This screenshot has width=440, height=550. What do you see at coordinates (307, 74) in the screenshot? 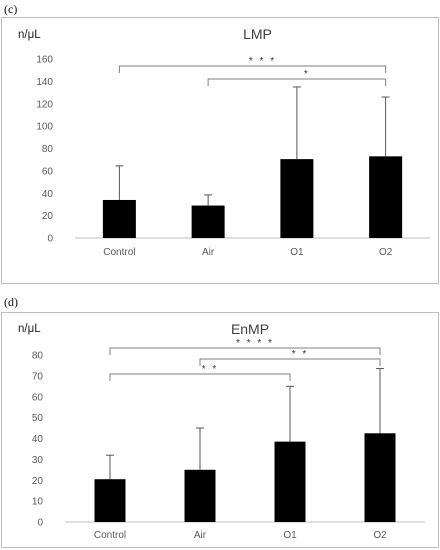
I see `significance-label: *` at bounding box center [307, 74].